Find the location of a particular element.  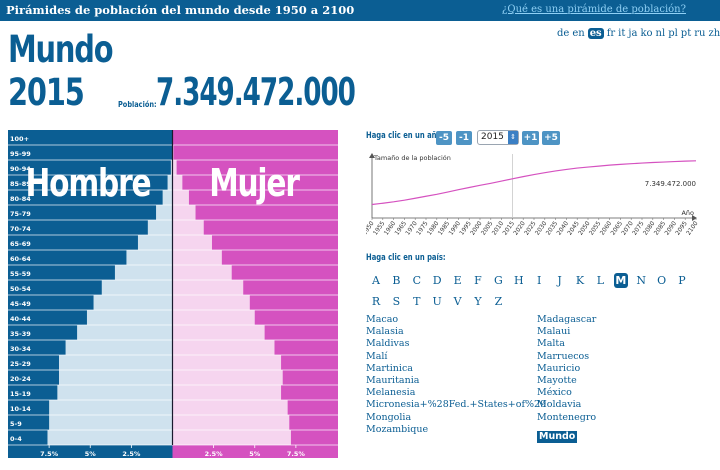

country-link: México is located at coordinates (554, 393).